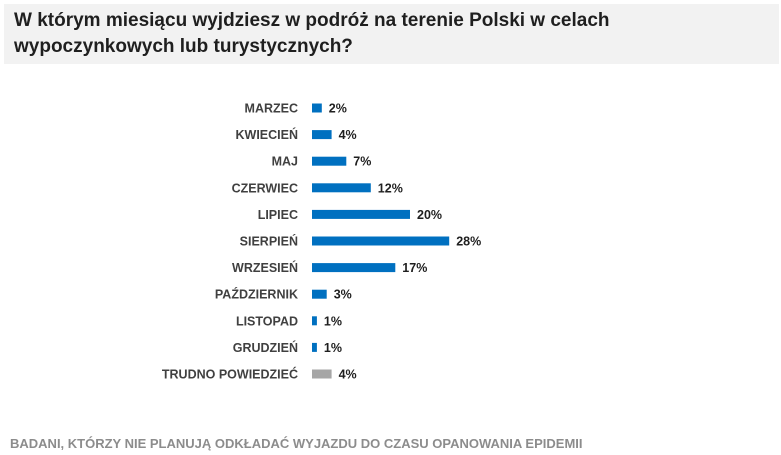 Image resolution: width=781 pixels, height=455 pixels. Describe the element at coordinates (322, 135) in the screenshot. I see `bar-kwiecien` at that location.